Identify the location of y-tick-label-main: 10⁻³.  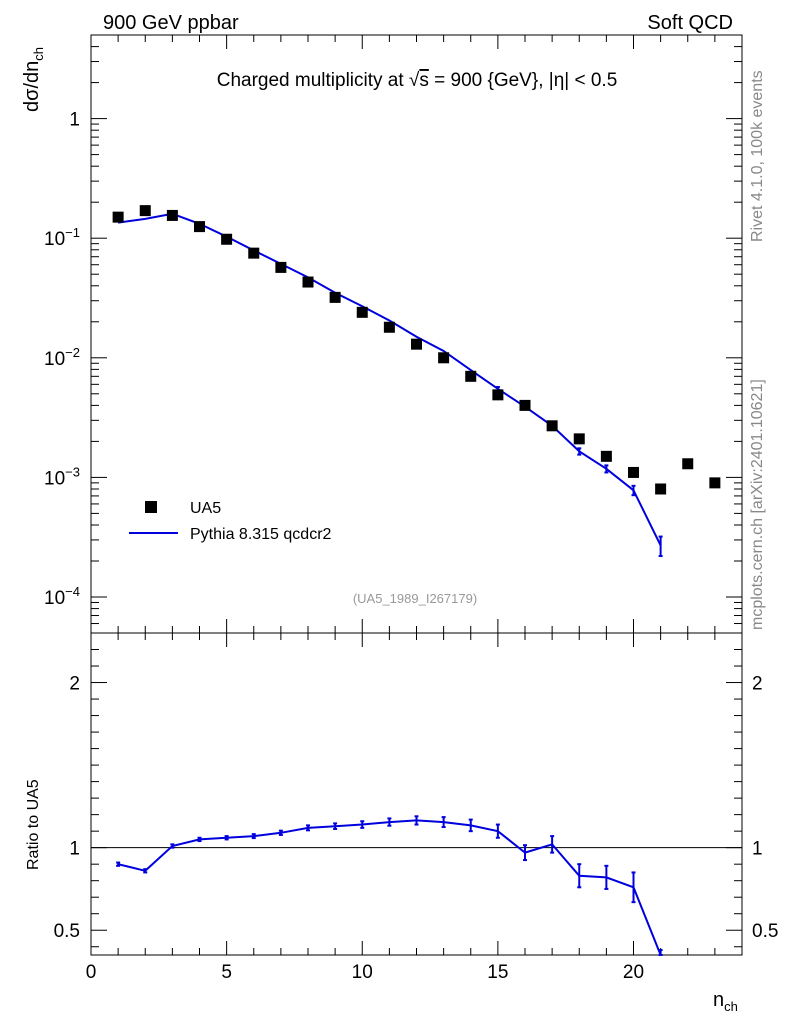
(62, 476).